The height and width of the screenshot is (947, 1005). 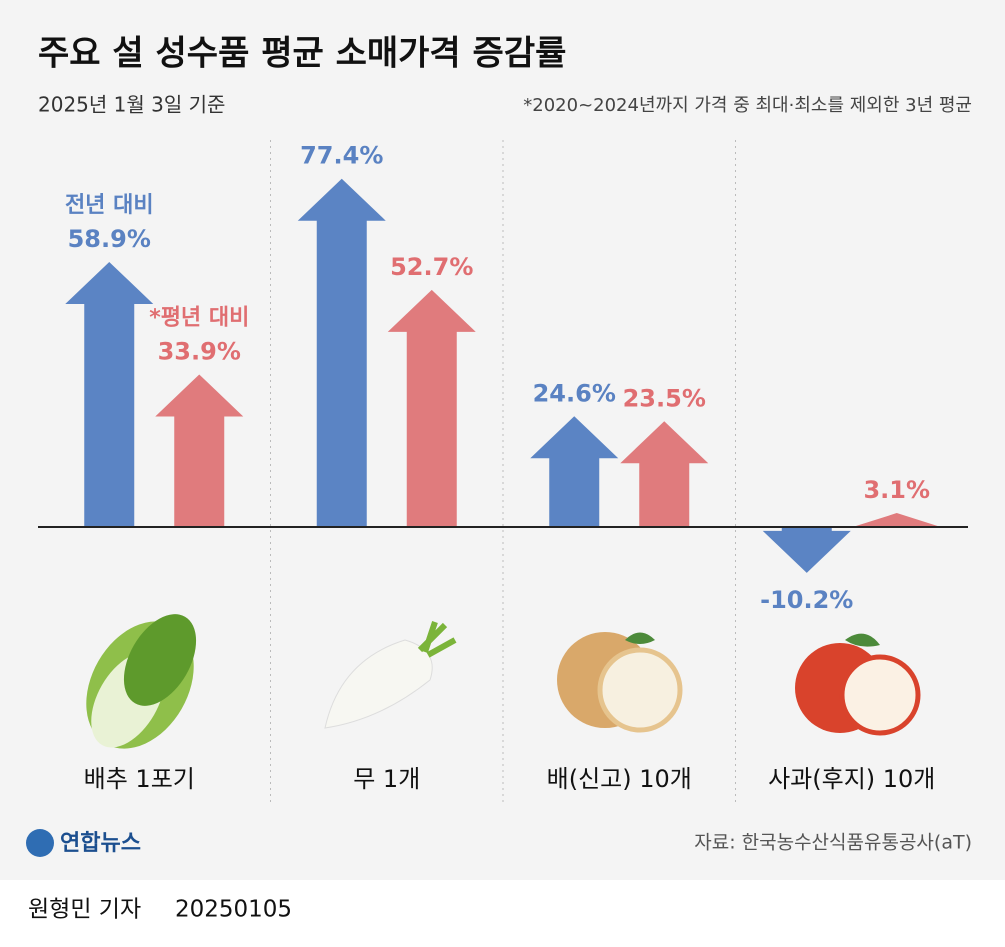 I want to click on chart-title: 주요 설 성수품 평균 소매가격 증감률, so click(x=302, y=54).